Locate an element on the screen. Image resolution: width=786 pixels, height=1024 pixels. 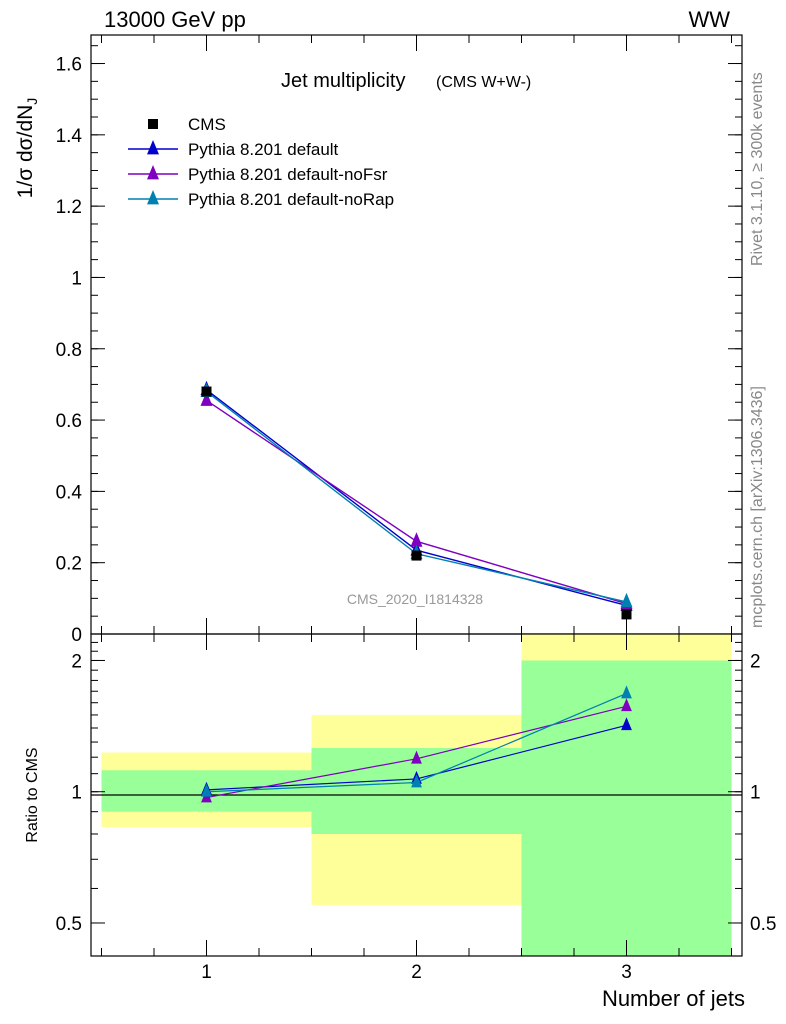
rivet-version-label: Rivet 3.1.10, ≥ 300k events is located at coordinates (757, 169).